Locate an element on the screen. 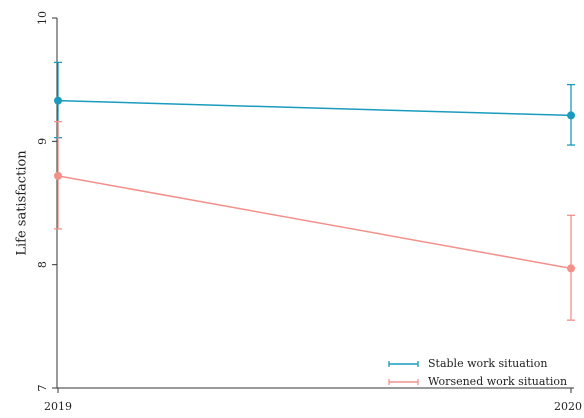  series-line is located at coordinates (314, 108).